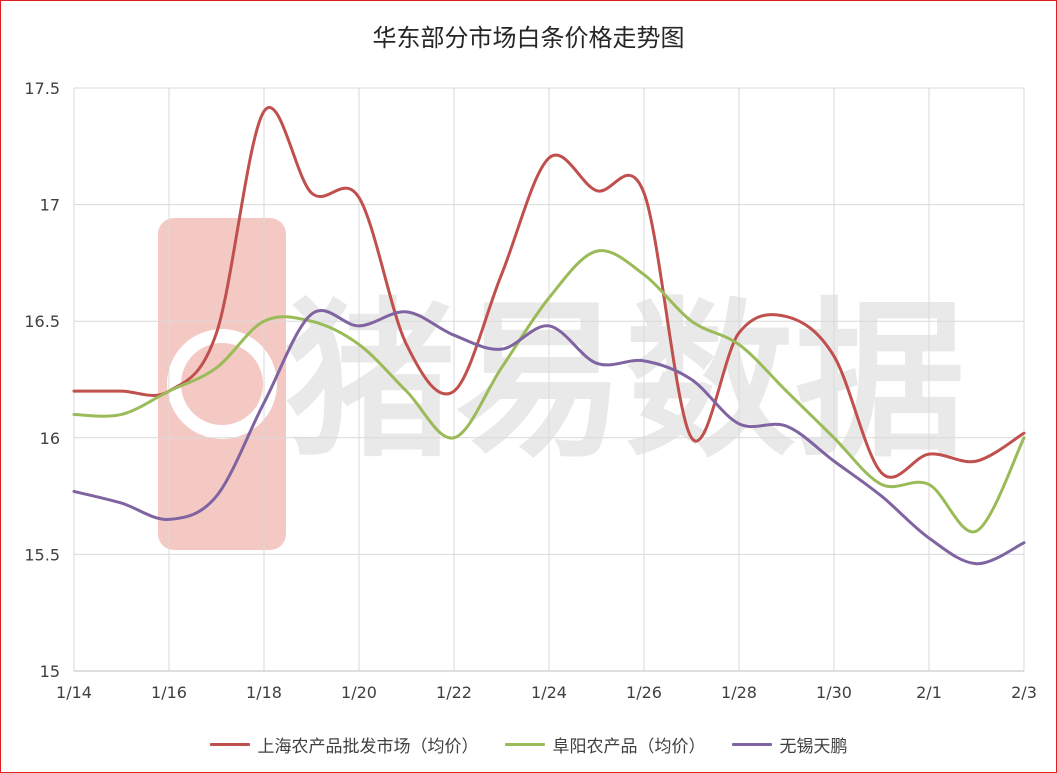 The image size is (1057, 773). What do you see at coordinates (454, 692) in the screenshot?
I see `x-tick-label: 1/22` at bounding box center [454, 692].